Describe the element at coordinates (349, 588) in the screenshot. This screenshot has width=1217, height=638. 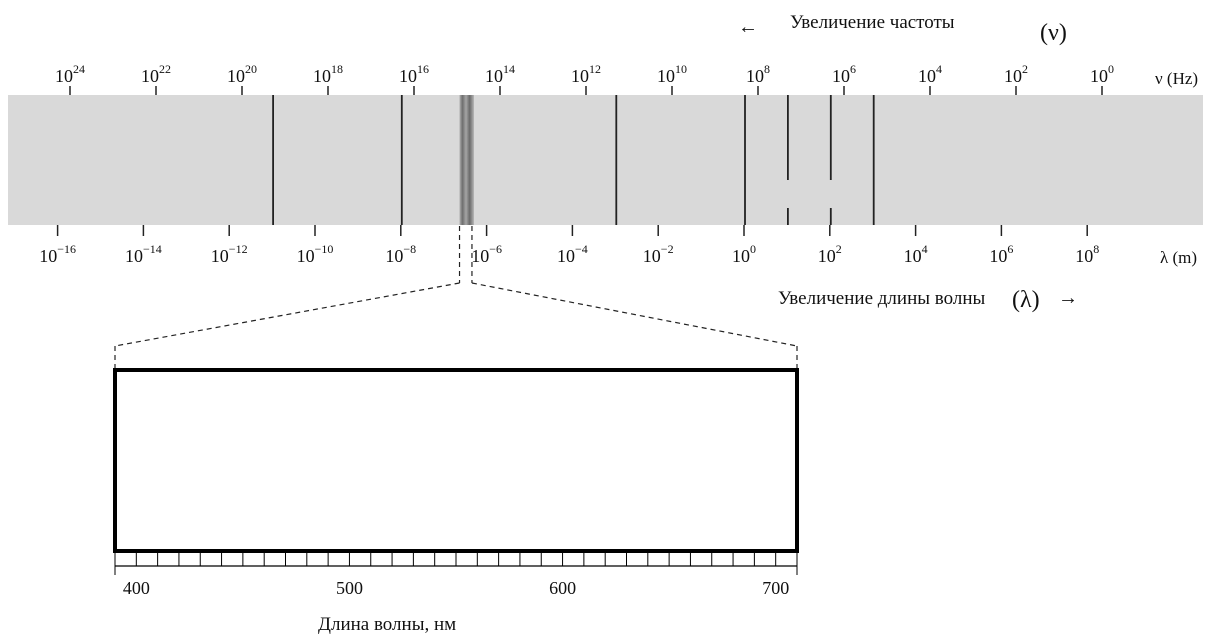
I see `nm-tick-label: 500` at that location.